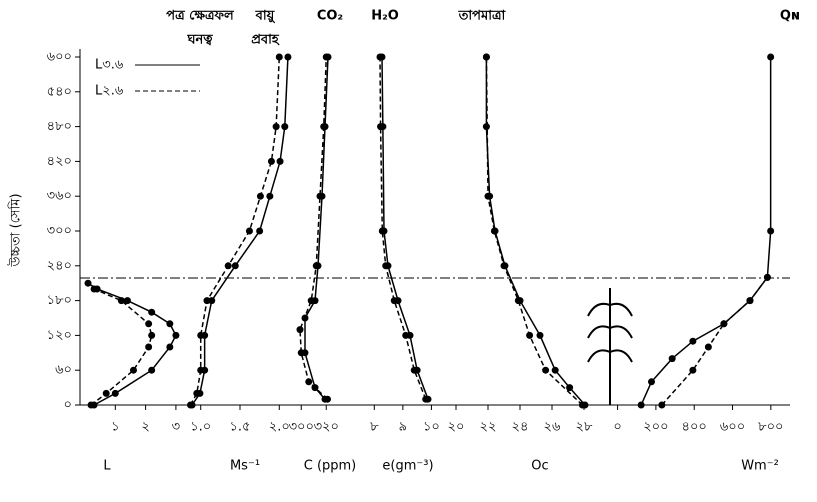  What do you see at coordinates (760, 466) in the screenshot?
I see `x-axis-label: Wm⁻²` at bounding box center [760, 466].